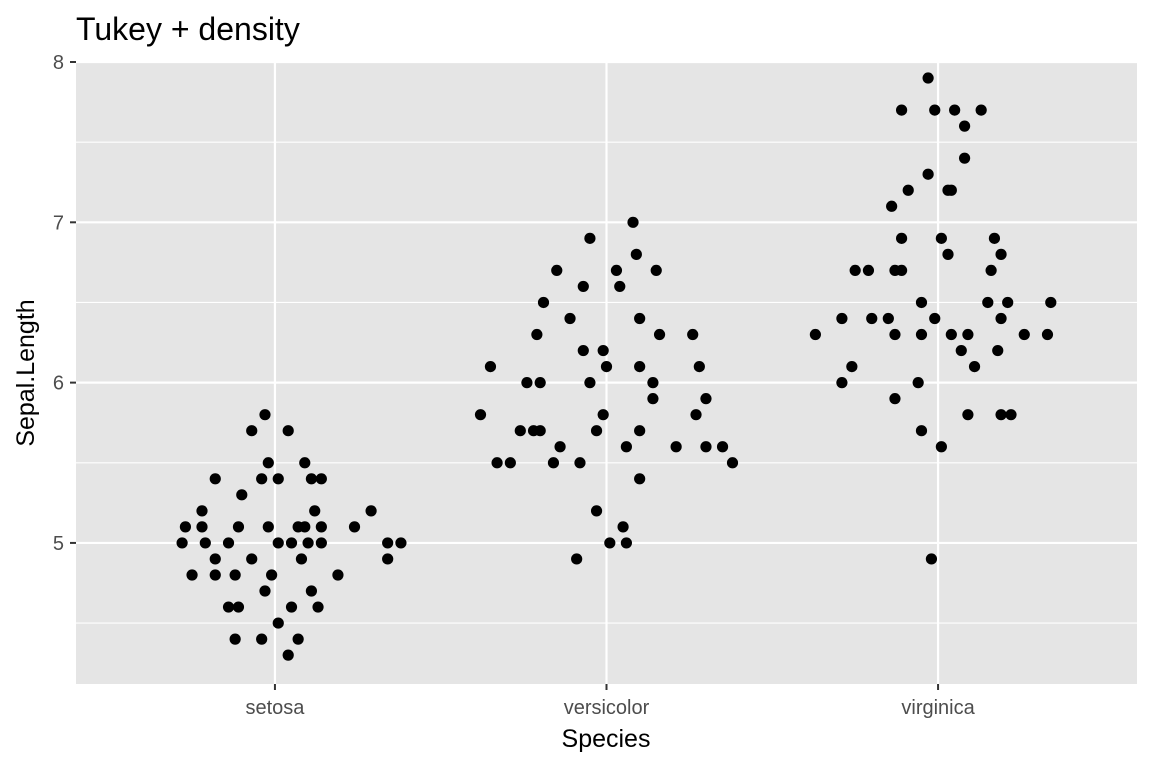 This screenshot has width=1152, height=768. What do you see at coordinates (58, 223) in the screenshot?
I see `y-tick-label: 7` at bounding box center [58, 223].